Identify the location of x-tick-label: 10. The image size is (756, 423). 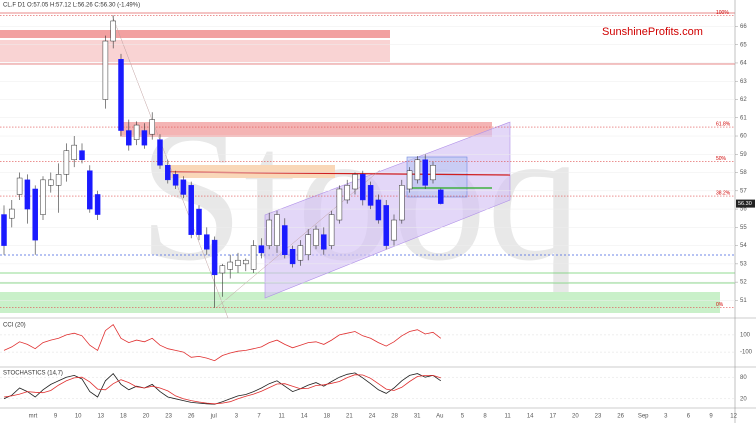
(78, 417).